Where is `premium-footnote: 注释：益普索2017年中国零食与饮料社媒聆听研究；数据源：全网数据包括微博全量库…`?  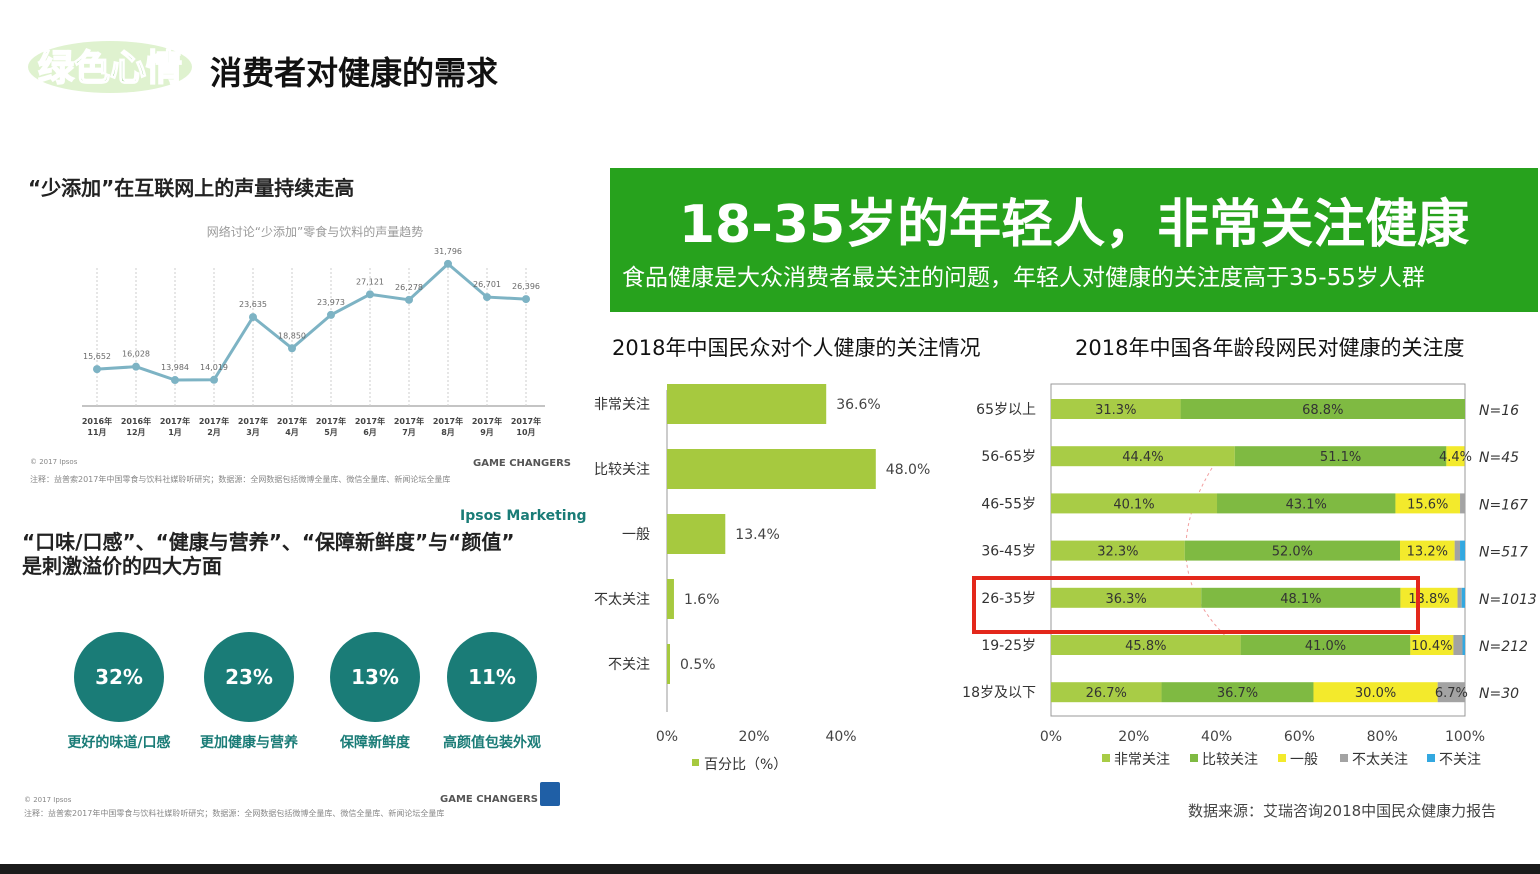 premium-footnote: 注释：益普索2017年中国零食与饮料社媒聆听研究；数据源：全网数据包括微博全量库… is located at coordinates (234, 813).